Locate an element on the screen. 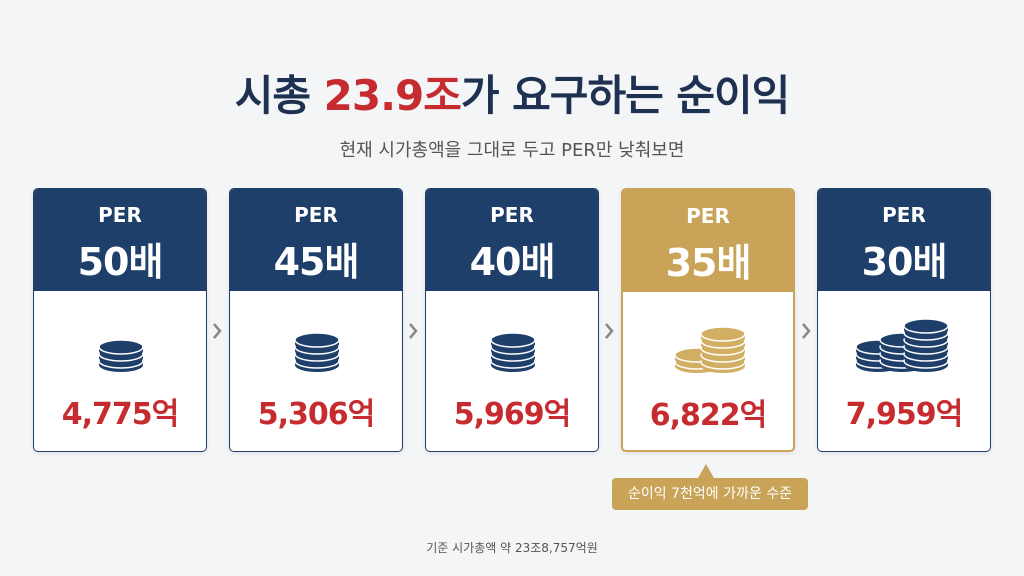 The height and width of the screenshot is (576, 1024). title-highlight: 23.9조 is located at coordinates (392, 95).